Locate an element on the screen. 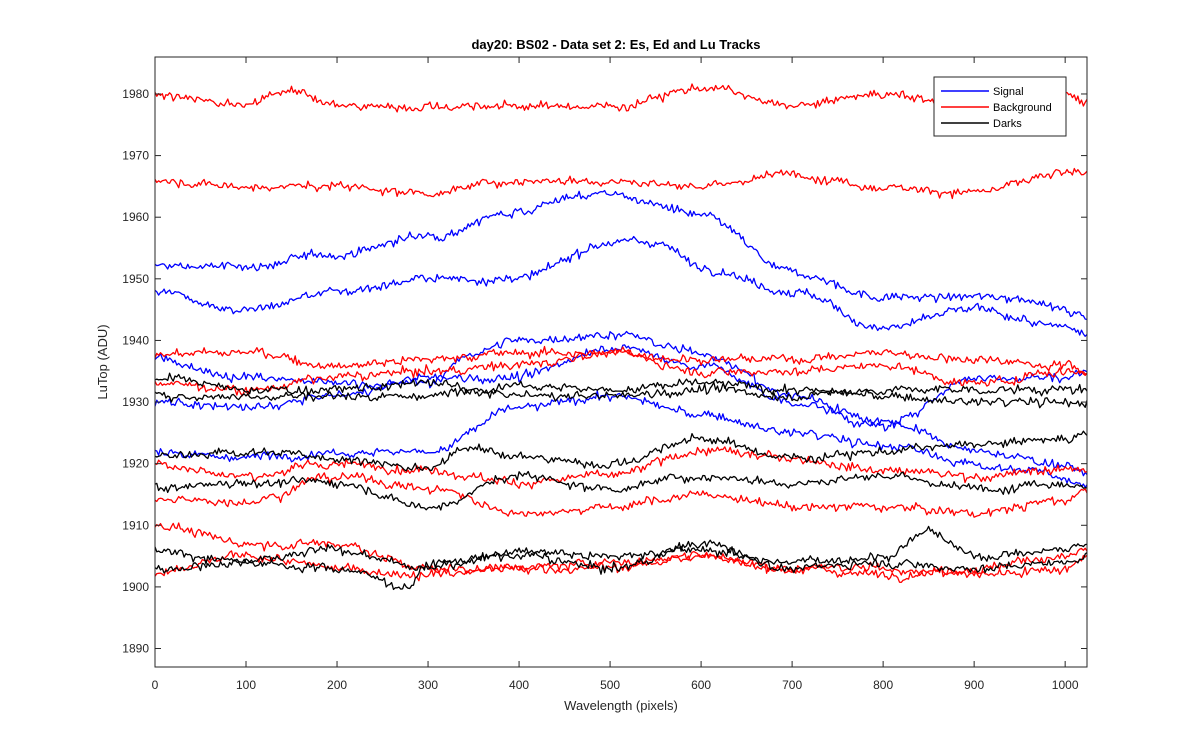 This screenshot has width=1200, height=750. x-axis-label: Wavelength (pixels) is located at coordinates (621, 705).